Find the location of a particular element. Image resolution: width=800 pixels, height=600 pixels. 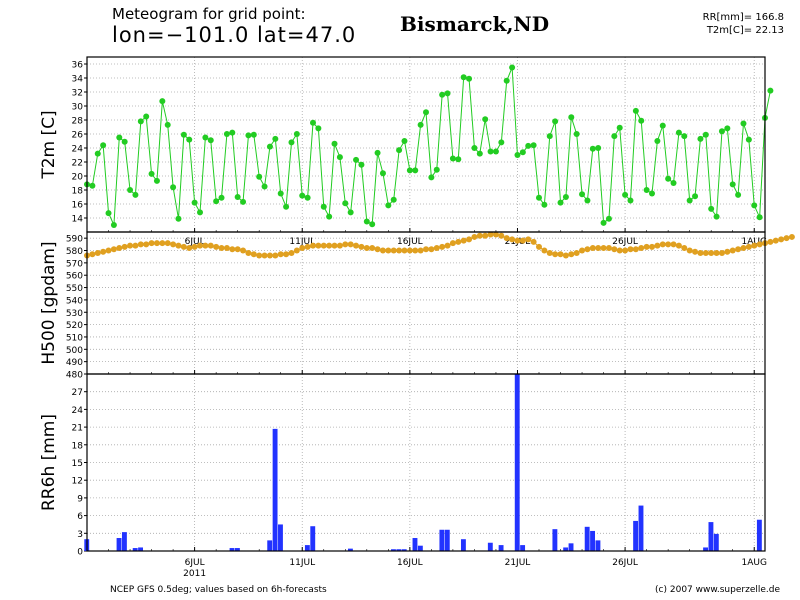

y-tick-label: 22 is located at coordinates (77, 164).